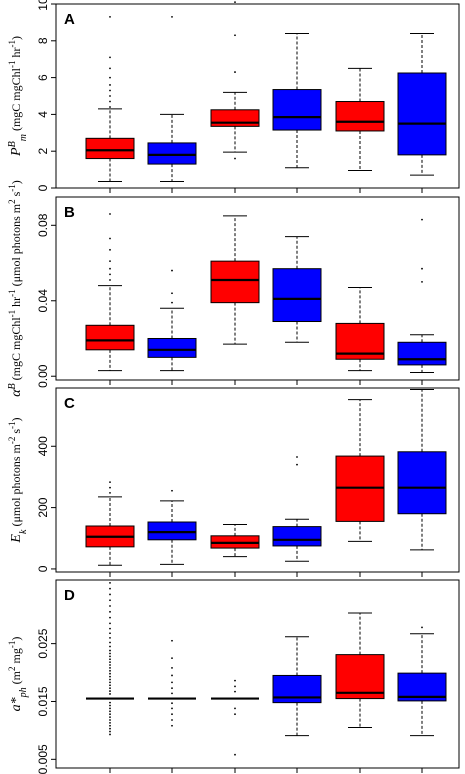 The image size is (465, 774). I want to click on y-tick-label: 2, so click(43, 151).